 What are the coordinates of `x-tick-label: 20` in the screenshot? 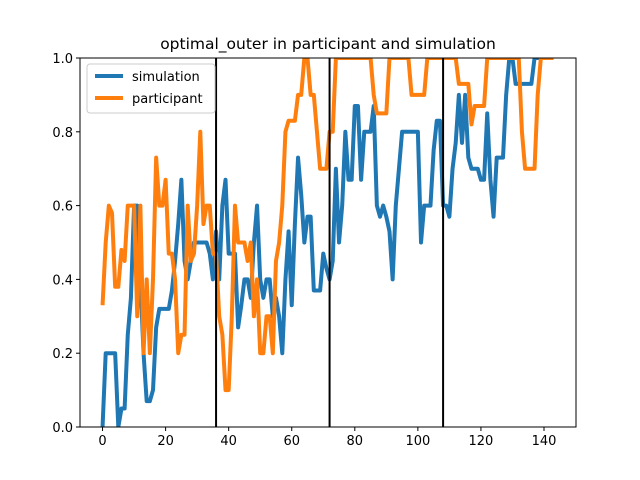 It's located at (165, 441).